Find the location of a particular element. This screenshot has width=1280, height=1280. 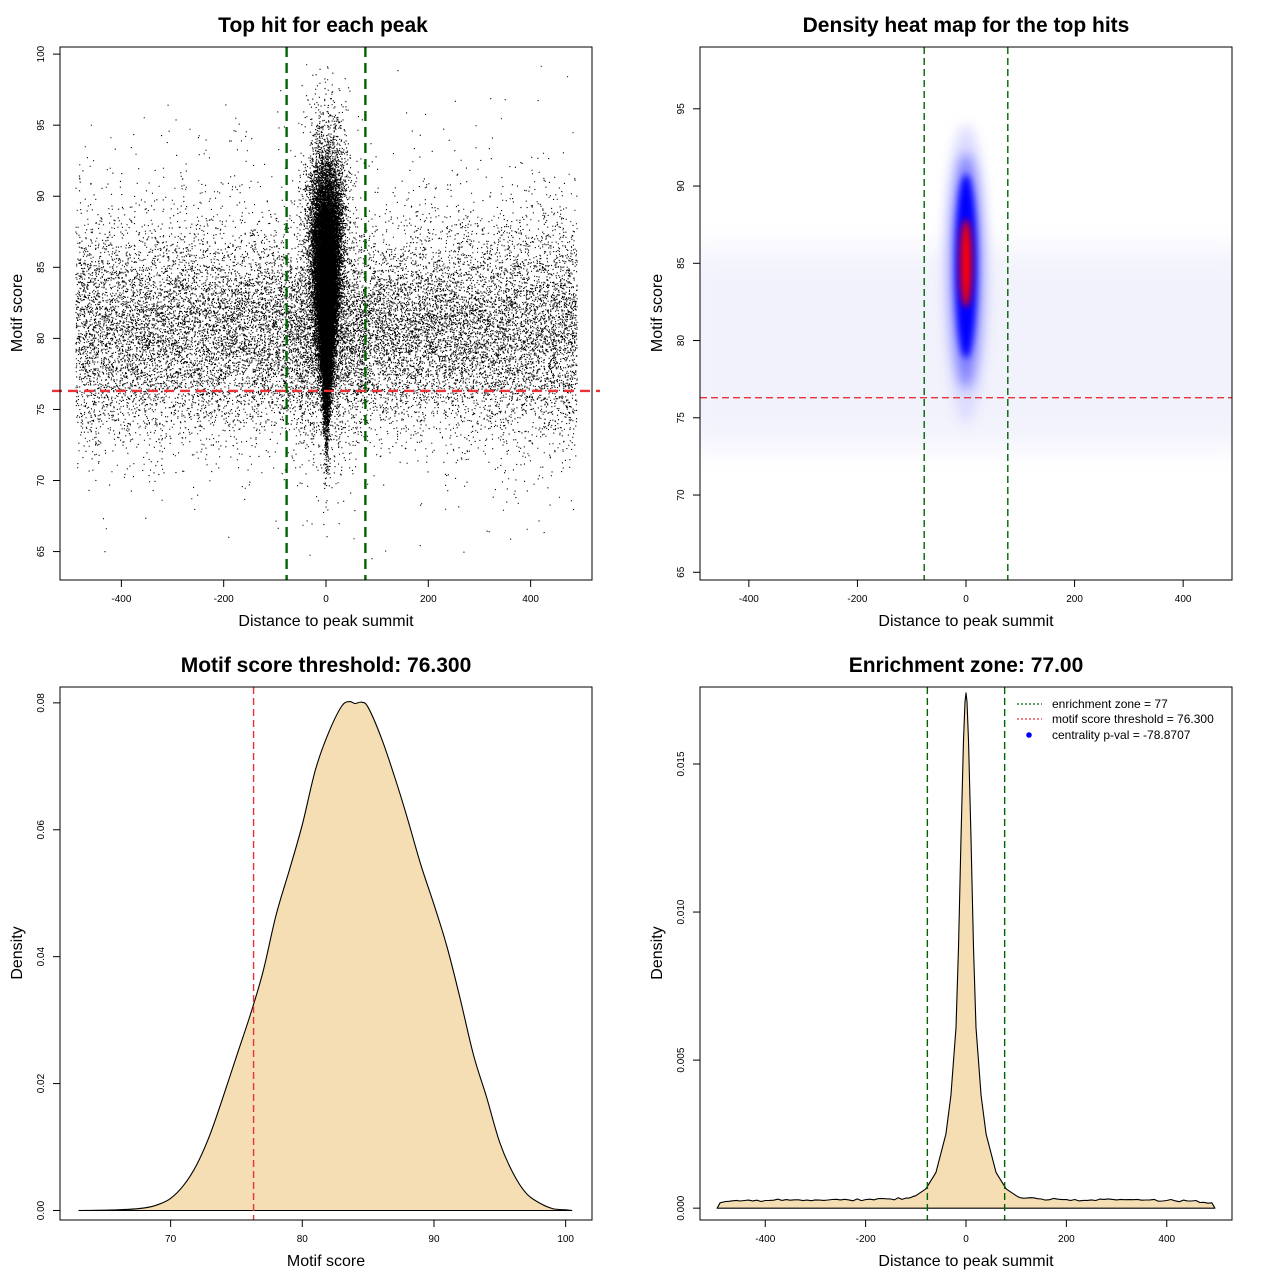

scatter-y-tick-label: 75 is located at coordinates (41, 409).